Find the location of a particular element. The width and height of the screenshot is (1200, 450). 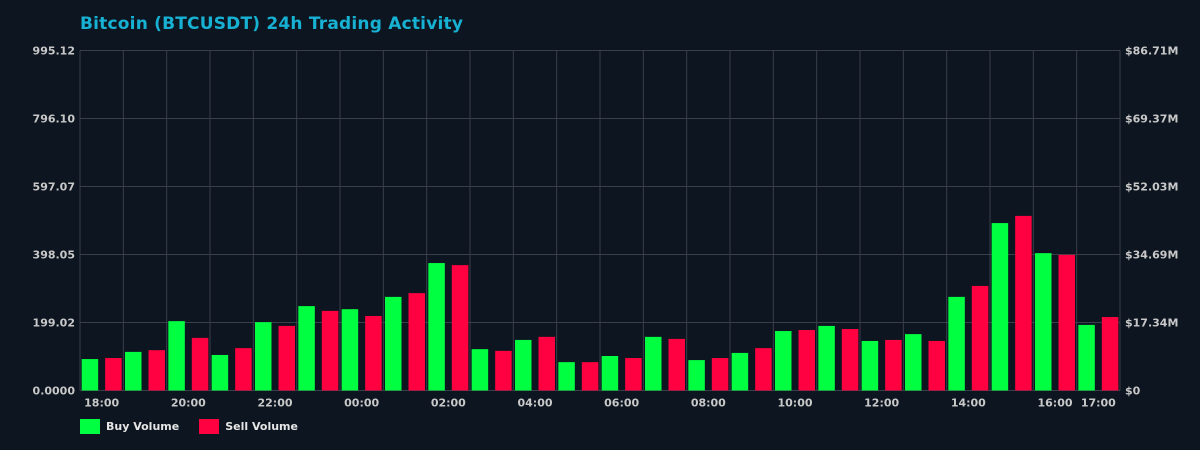

sell-swatch is located at coordinates (209, 426).